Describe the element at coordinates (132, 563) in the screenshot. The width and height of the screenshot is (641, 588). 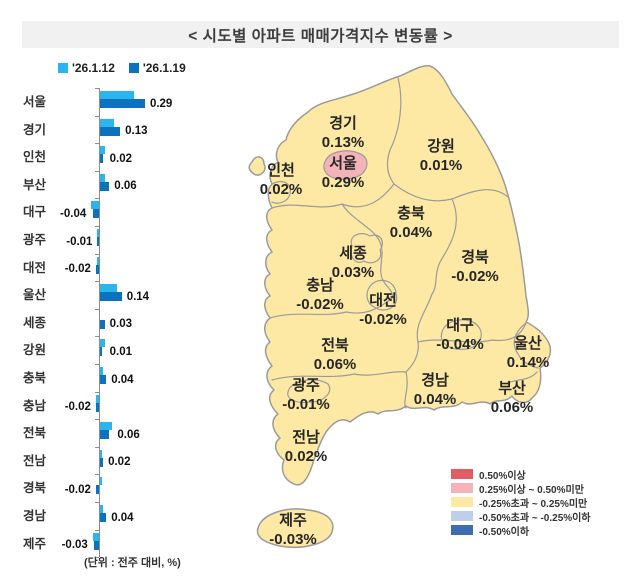
I see `footnote: (단위 : 전주 대비, %)` at that location.